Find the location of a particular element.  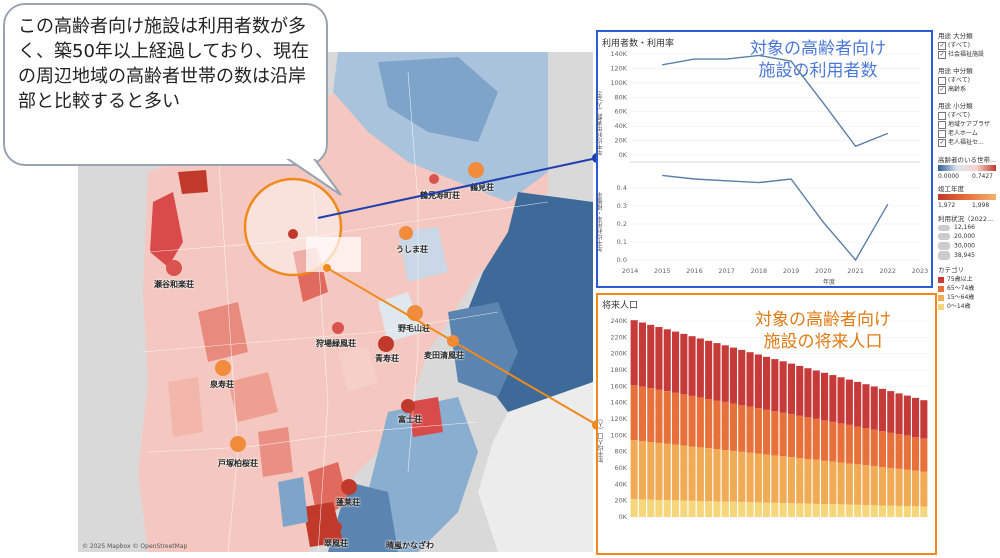

x-tick-label: 2016 is located at coordinates (694, 271).